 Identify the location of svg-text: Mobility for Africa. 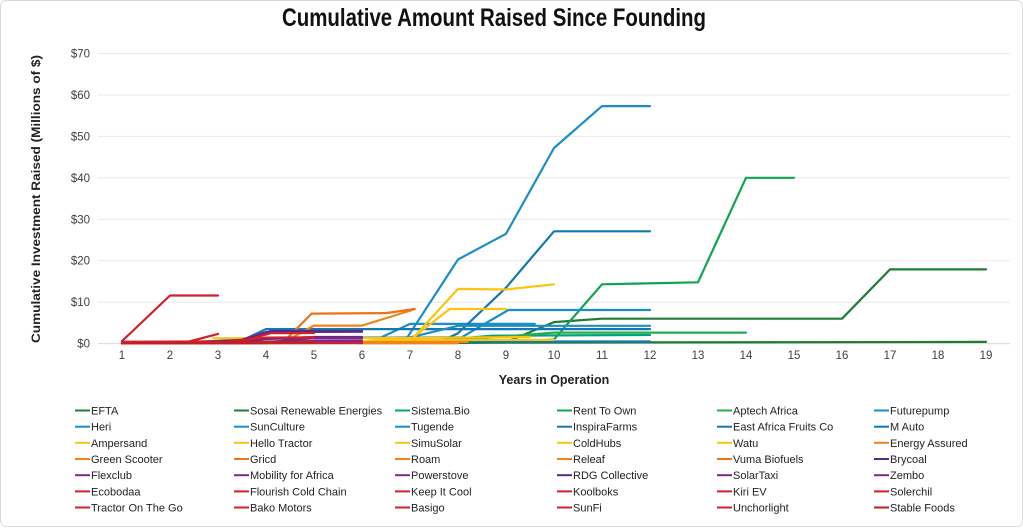
(292, 476).